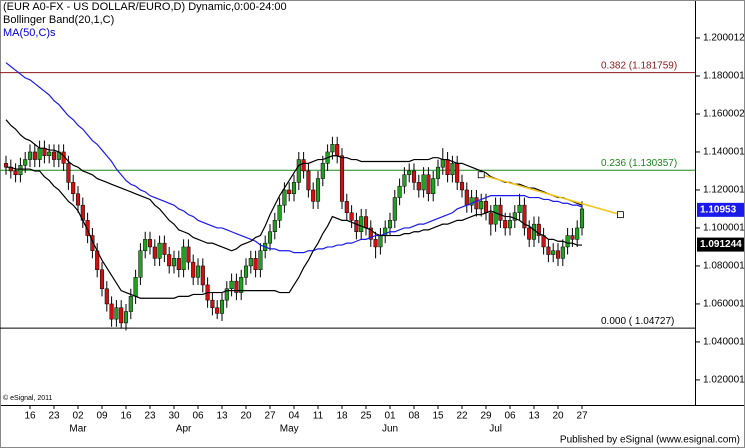 The height and width of the screenshot is (448, 745). Describe the element at coordinates (390, 429) in the screenshot. I see `month-label: Jun` at that location.